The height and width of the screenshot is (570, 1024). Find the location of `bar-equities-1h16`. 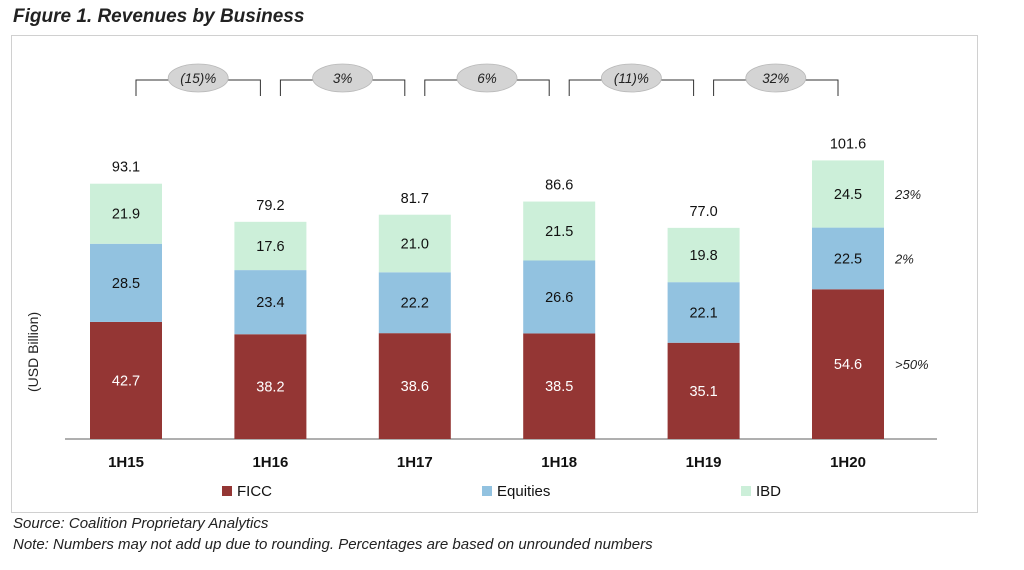

bar-equities-1h16 is located at coordinates (270, 302).